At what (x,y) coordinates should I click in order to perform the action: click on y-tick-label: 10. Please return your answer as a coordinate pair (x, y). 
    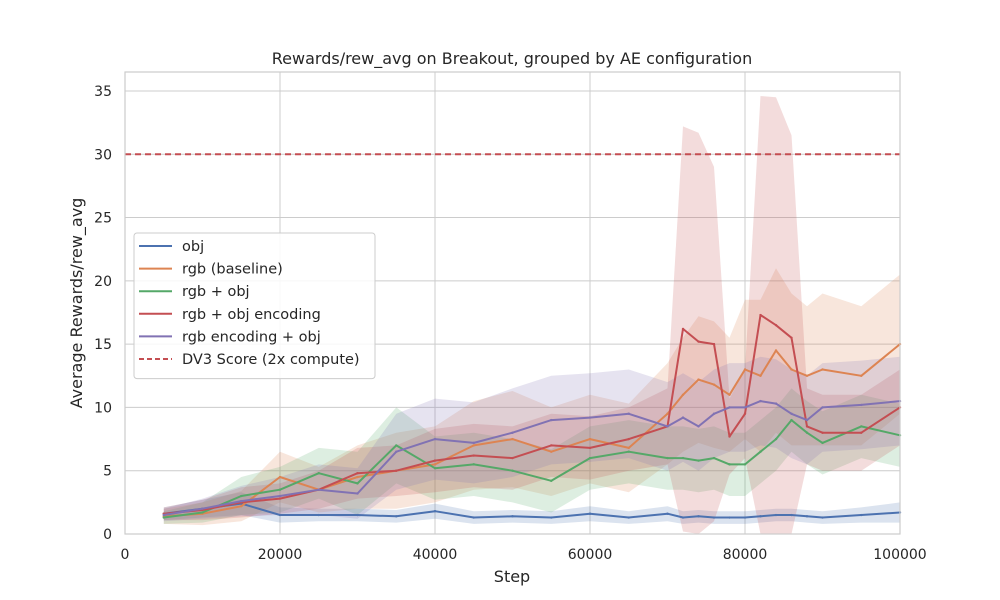
    Looking at the image, I should click on (103, 408).